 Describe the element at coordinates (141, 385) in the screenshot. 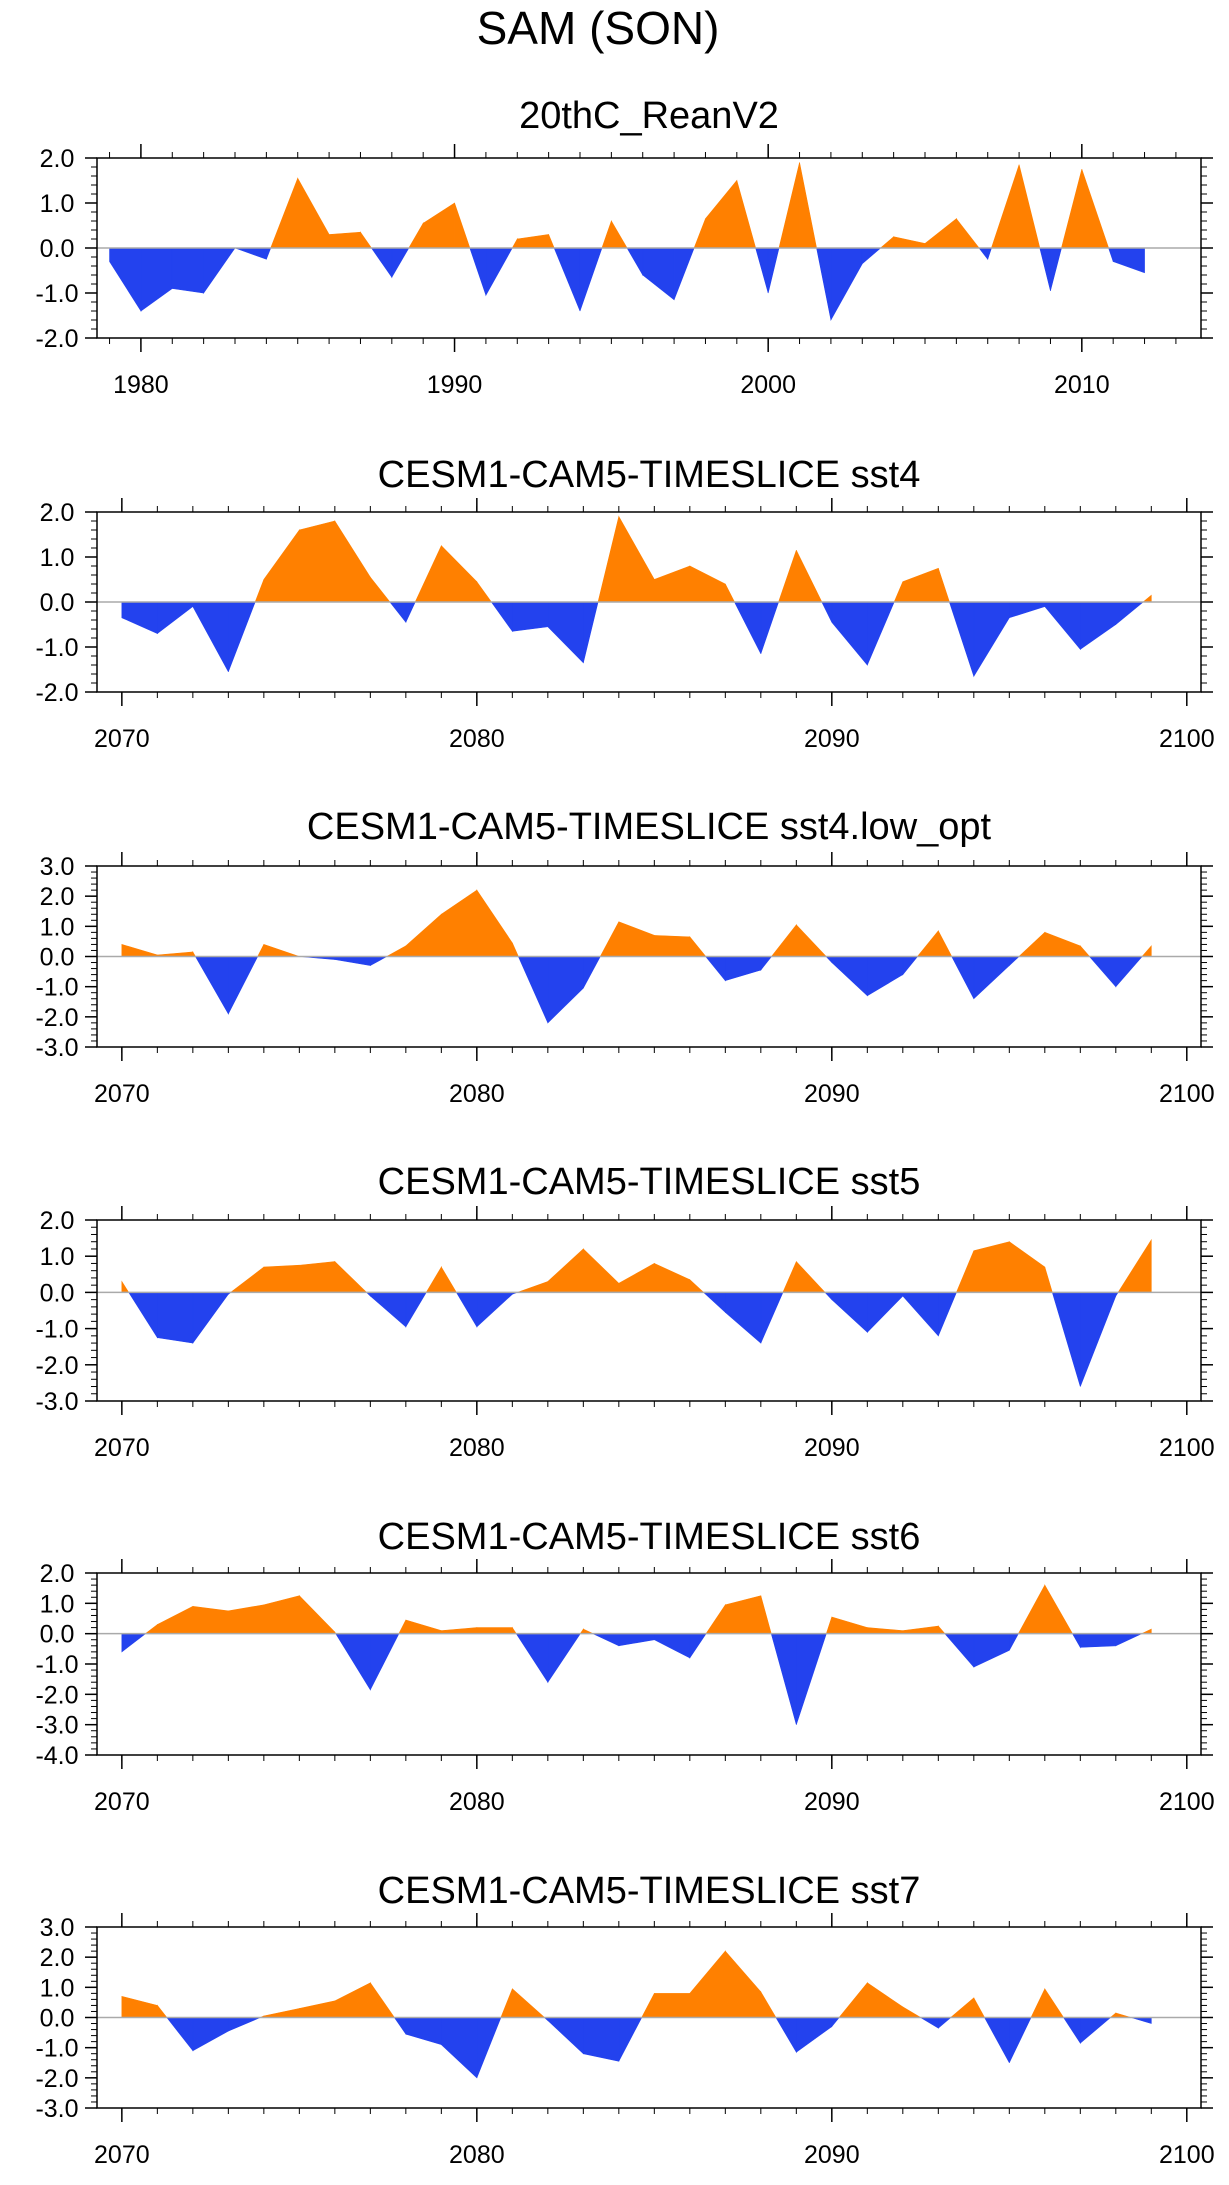

I see `x-tick-label: 1980` at that location.